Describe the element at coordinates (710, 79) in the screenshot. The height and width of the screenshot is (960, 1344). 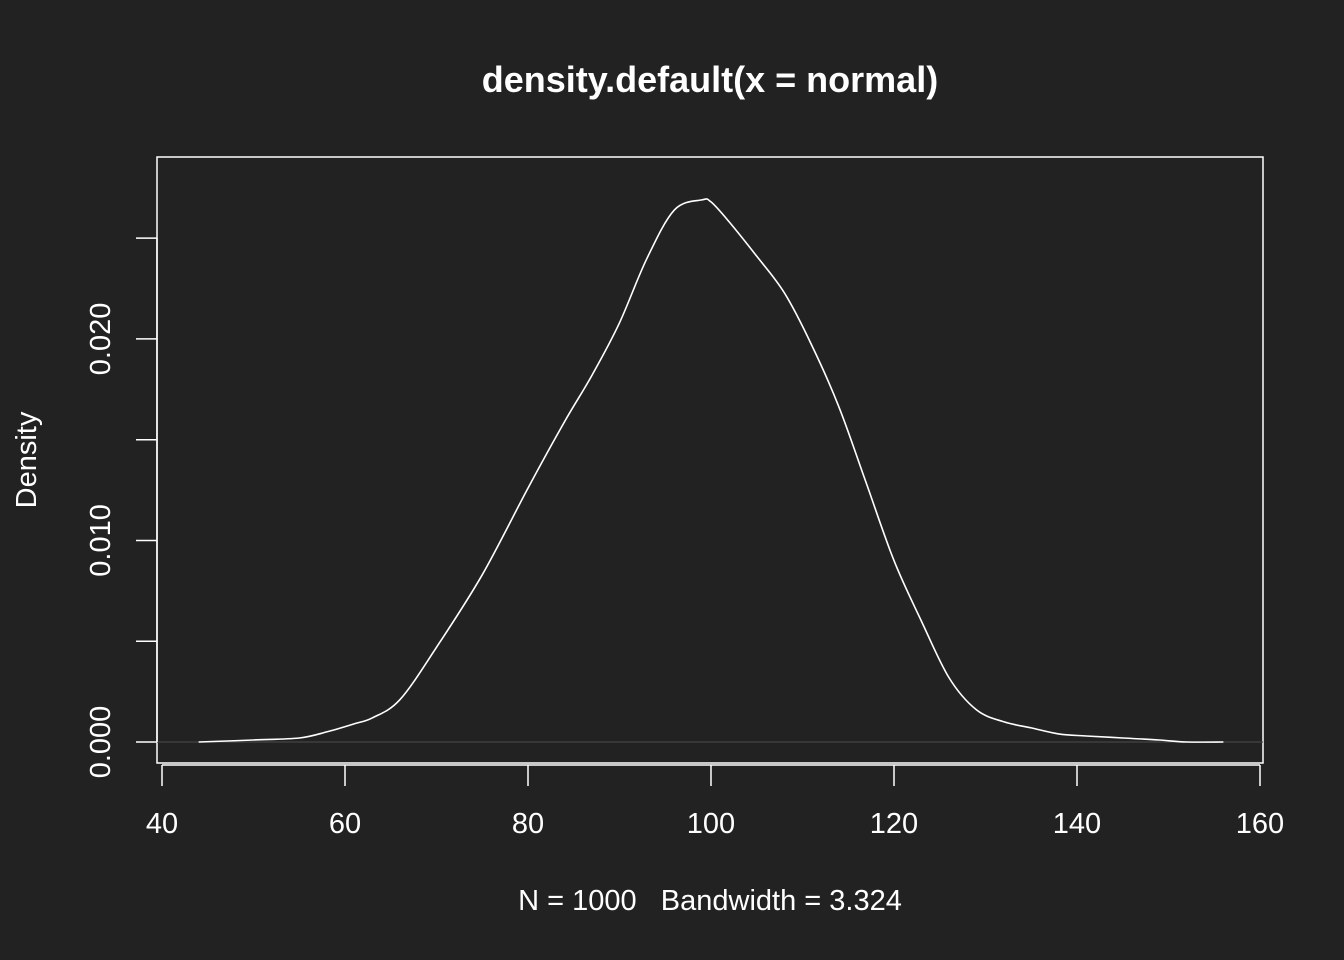
I see `chart-title: density.default(x = normal)` at that location.